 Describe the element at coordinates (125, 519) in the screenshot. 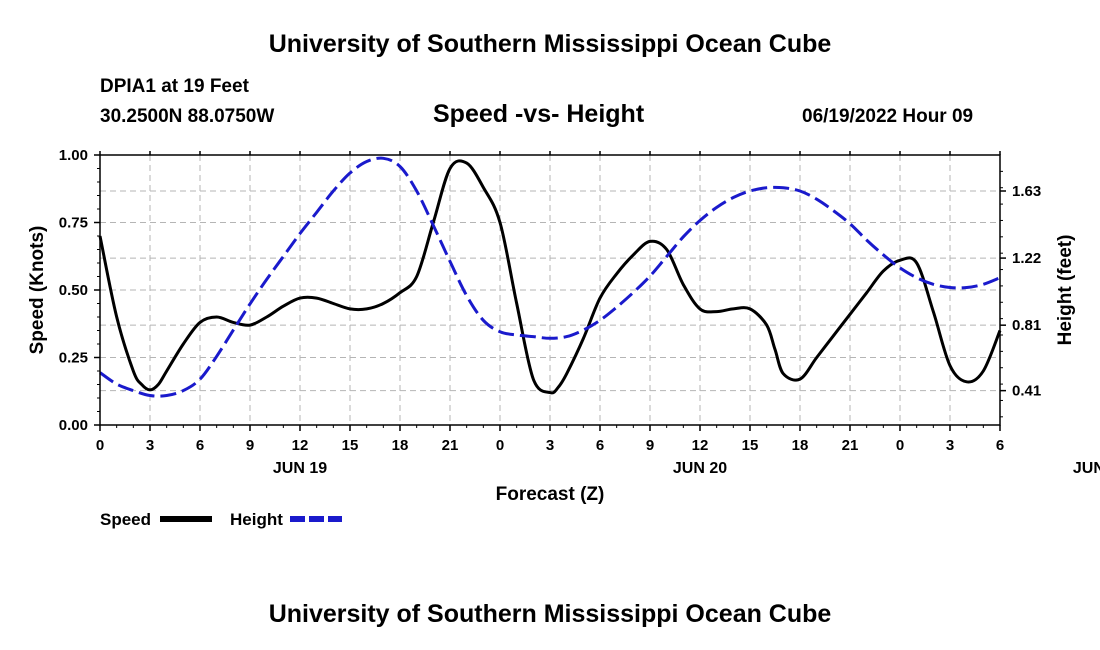

I see `legend-speed-label: Speed` at that location.